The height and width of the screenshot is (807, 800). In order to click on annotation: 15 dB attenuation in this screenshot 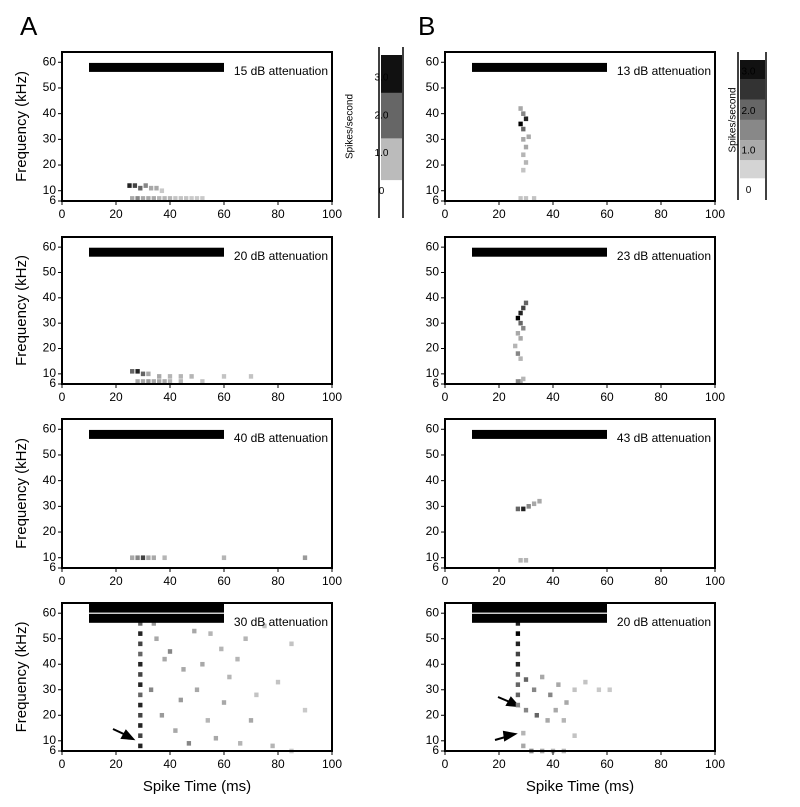, I will do `click(281, 71)`.